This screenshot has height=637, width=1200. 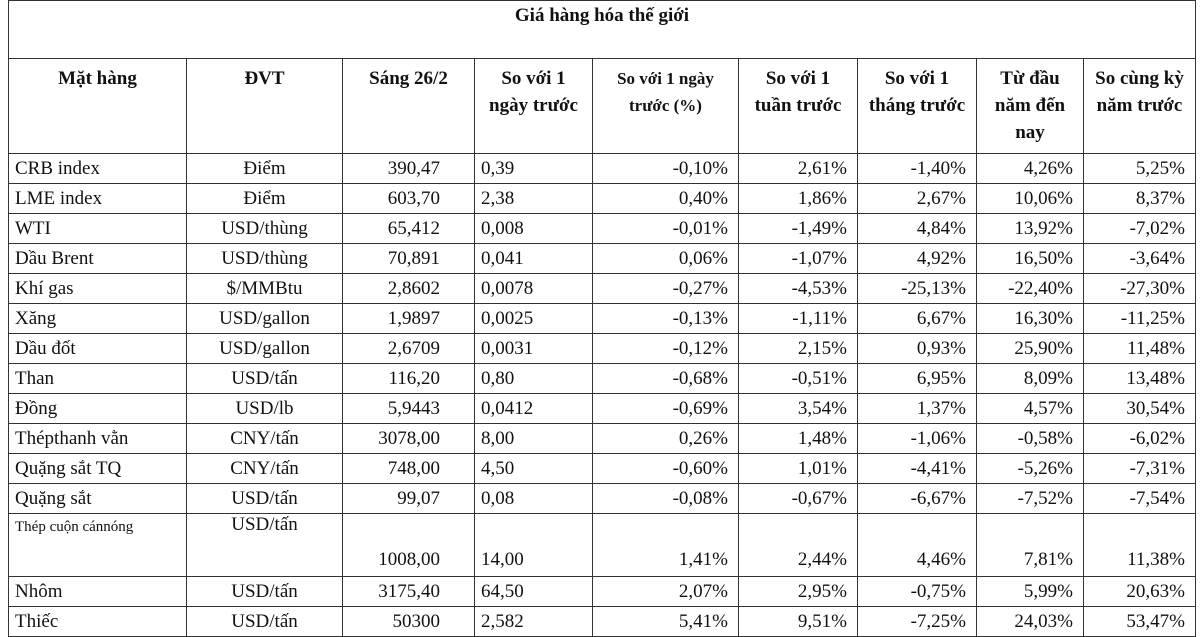 What do you see at coordinates (917, 408) in the screenshot?
I see `cell-vs-month: 1,37%` at bounding box center [917, 408].